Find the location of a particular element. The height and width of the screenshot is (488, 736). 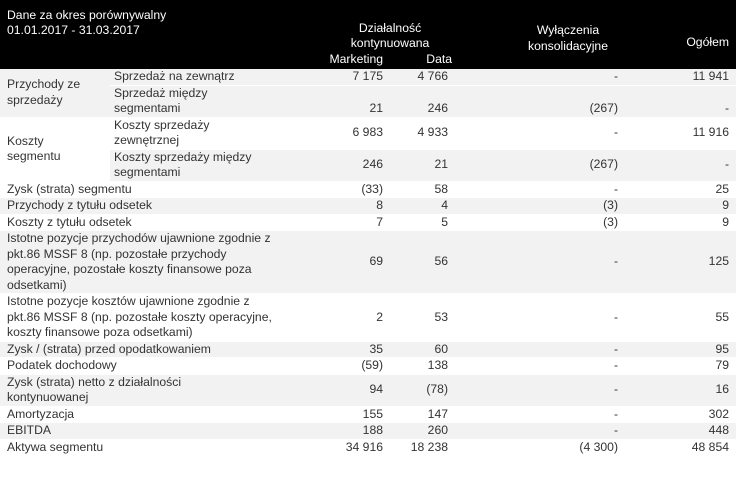

row-label: Zysk (strata) segmentu is located at coordinates (144, 189).